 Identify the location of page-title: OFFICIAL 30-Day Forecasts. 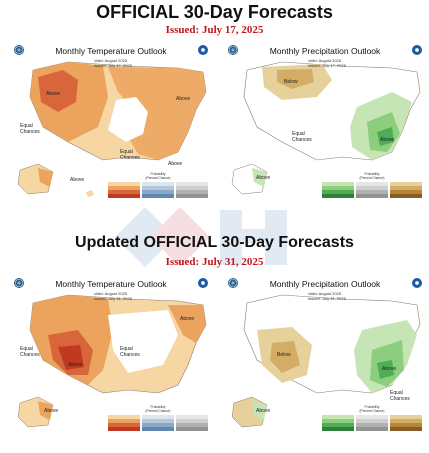
(214, 12).